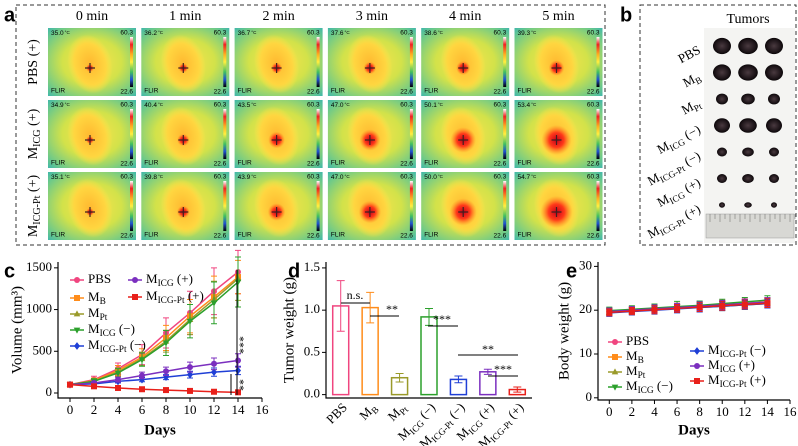 The image size is (798, 446). I want to click on y-tick-label: 0.5, so click(312, 350).